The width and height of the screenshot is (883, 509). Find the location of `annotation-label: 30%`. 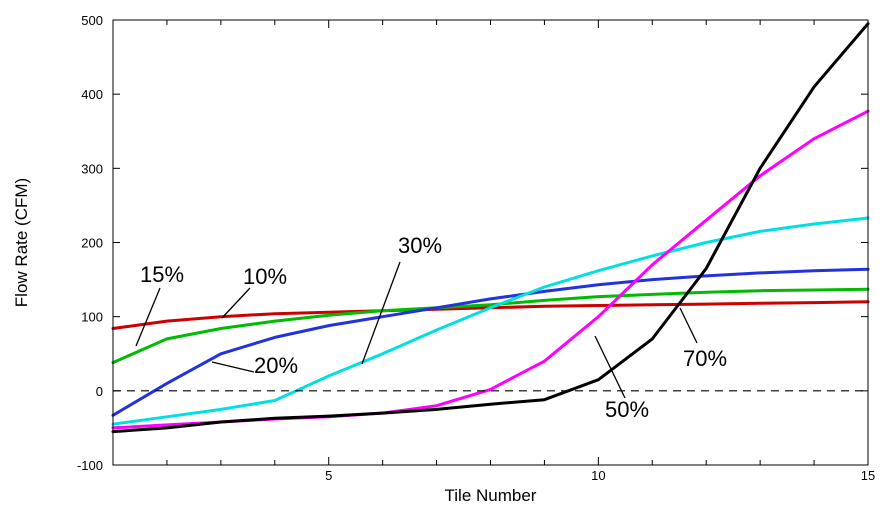

annotation-label: 30% is located at coordinates (420, 245).